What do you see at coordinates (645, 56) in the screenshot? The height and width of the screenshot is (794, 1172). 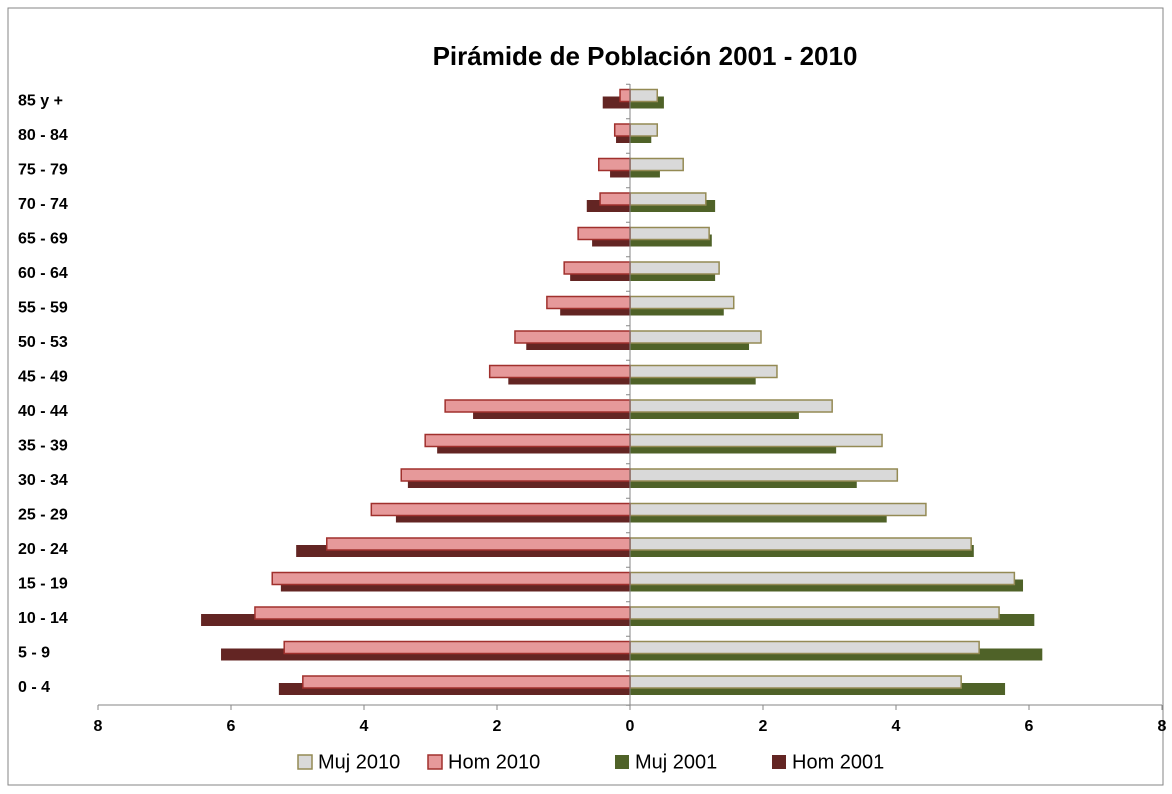 I see `chart-title: Pirámide de Población 2001 - 2010` at bounding box center [645, 56].